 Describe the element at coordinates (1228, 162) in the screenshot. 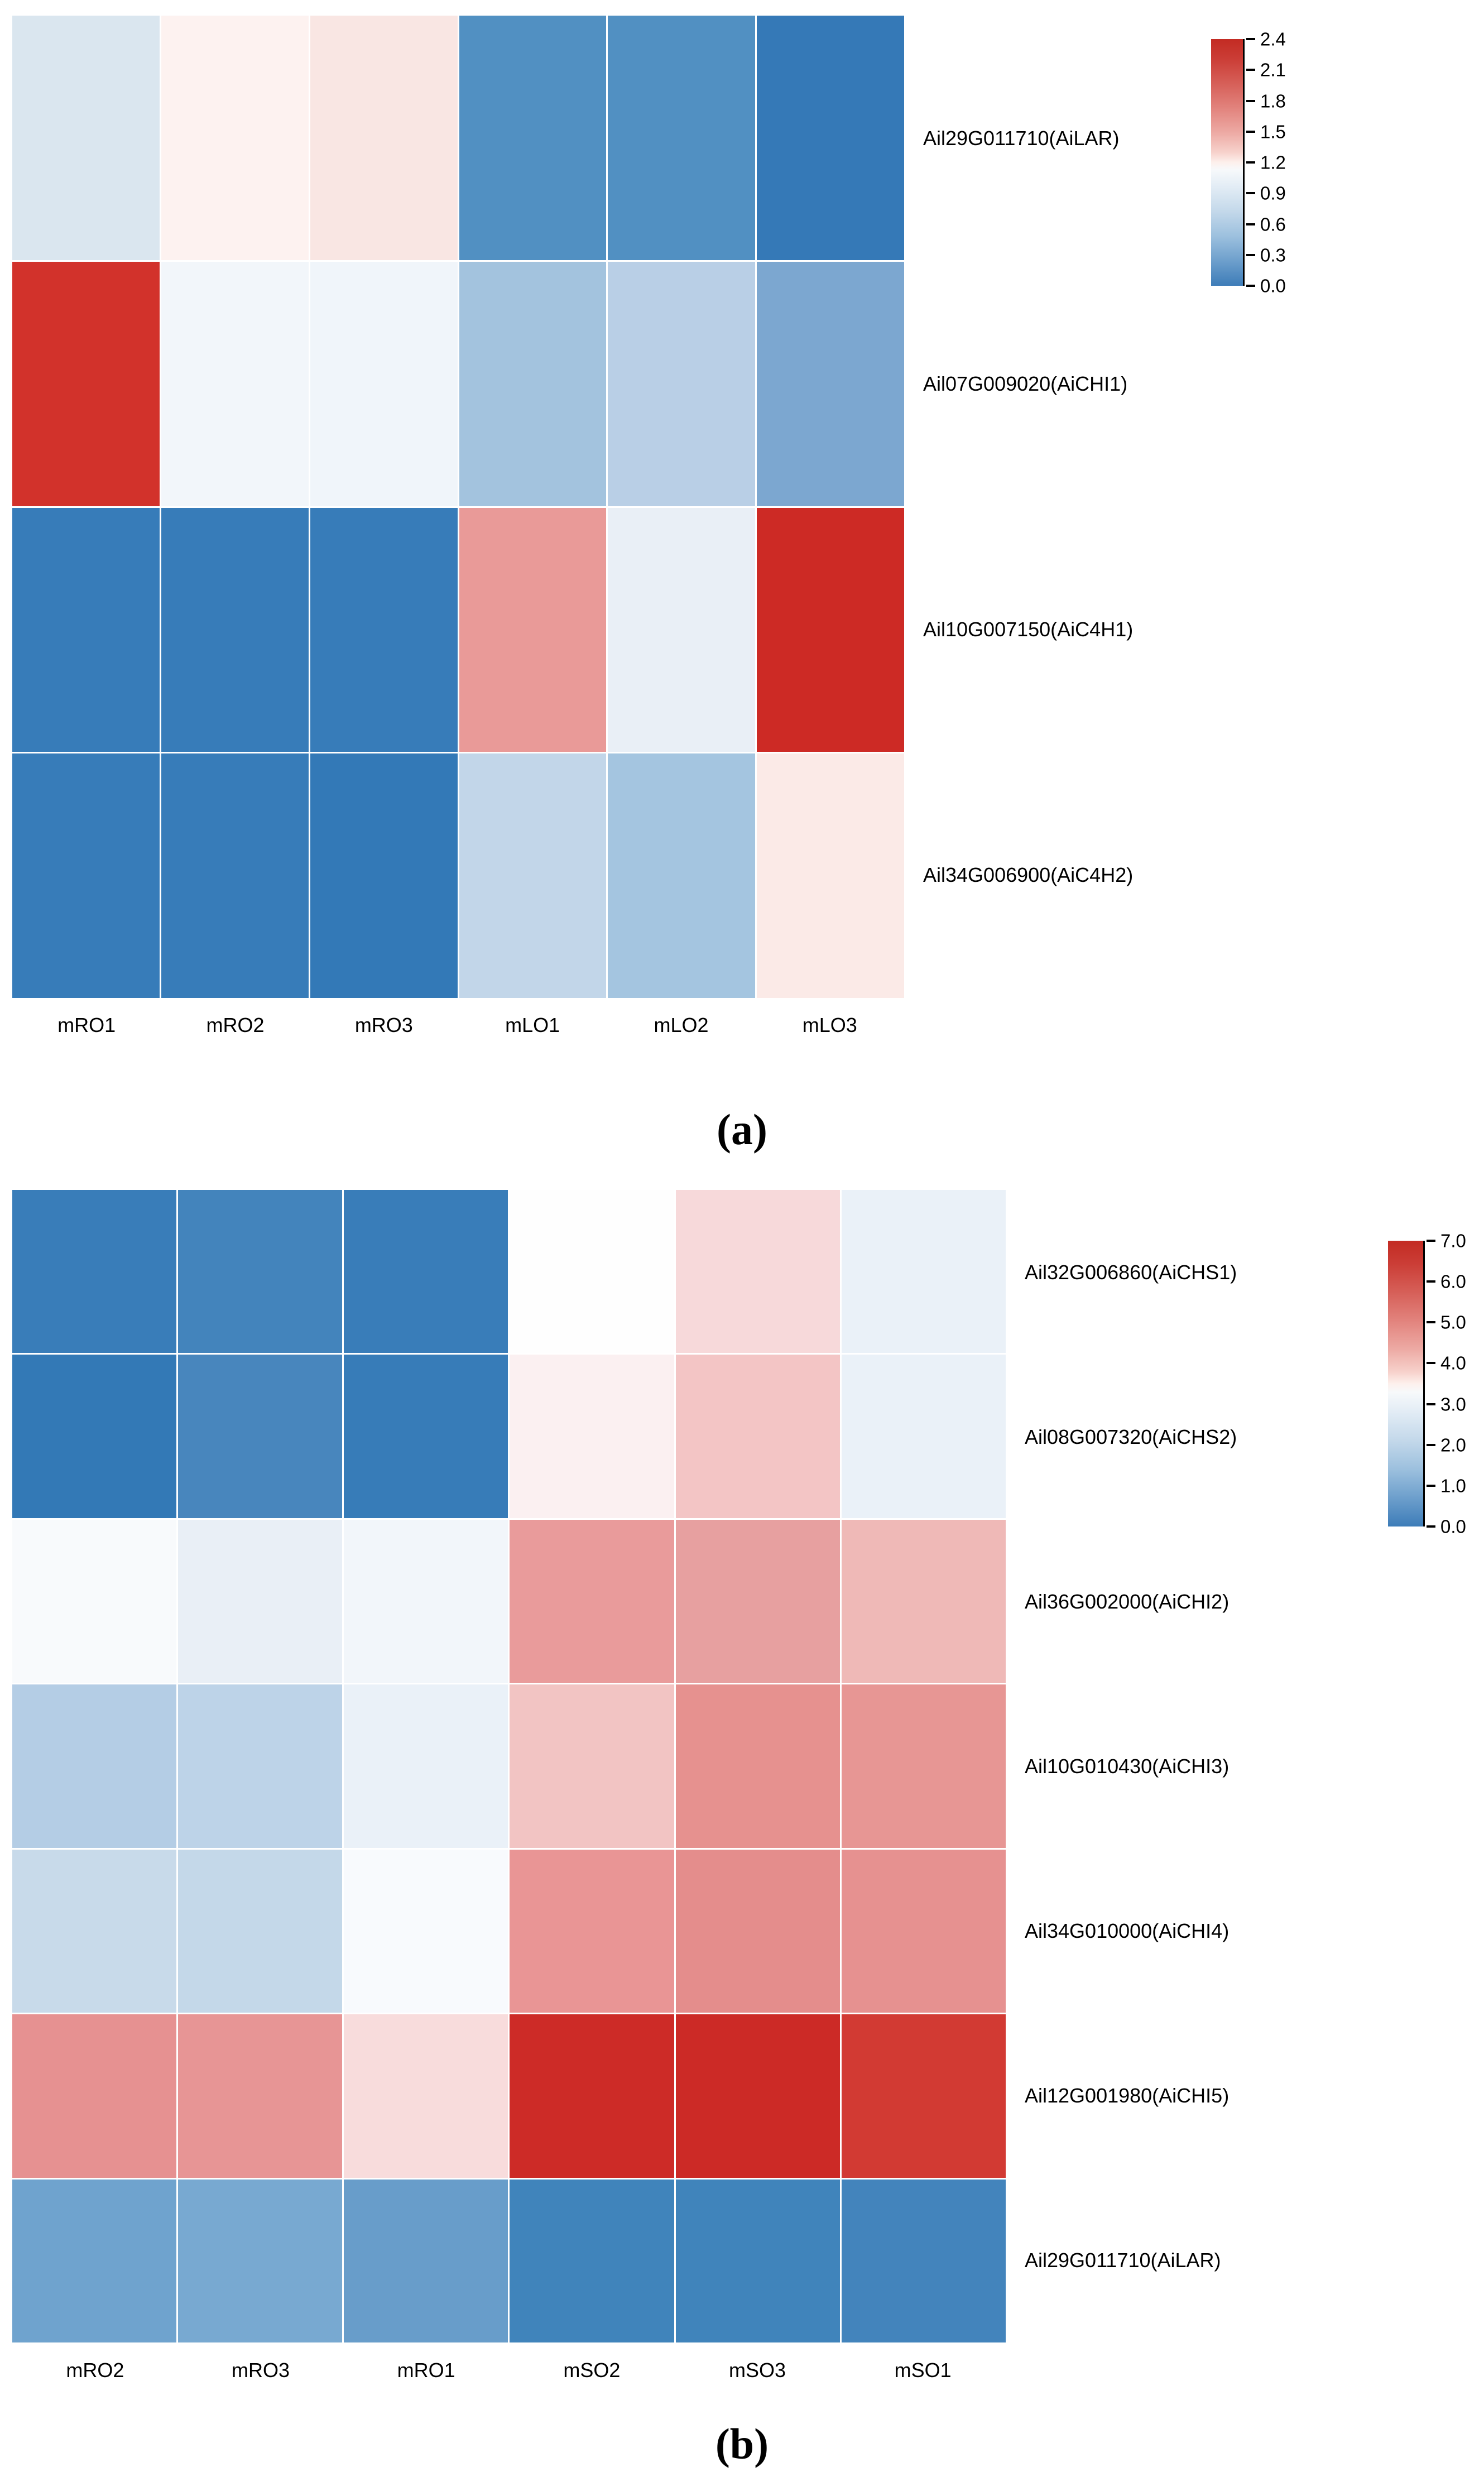

I see `colorbar-a-gradient` at that location.